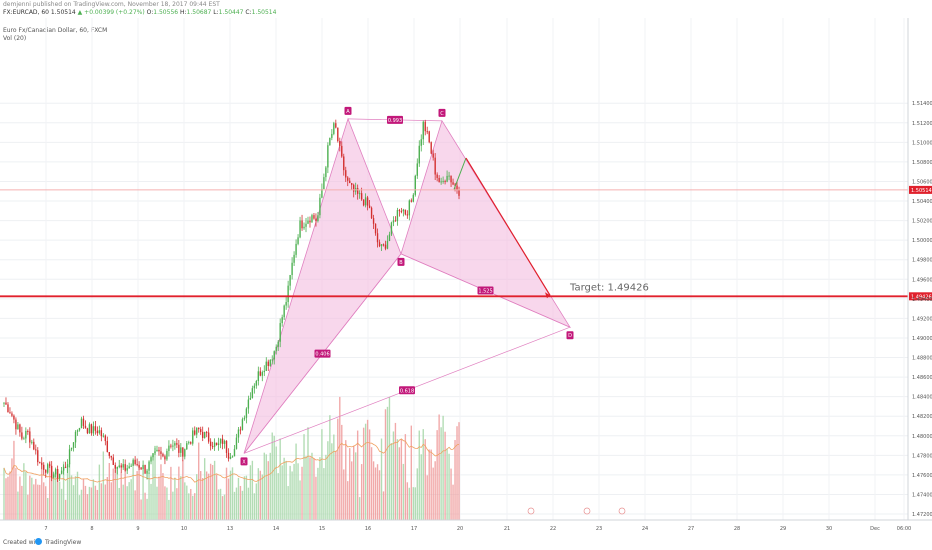 Image resolution: width=932 pixels, height=550 pixels. I want to click on target-annotation: Target: 1.49426, so click(609, 287).